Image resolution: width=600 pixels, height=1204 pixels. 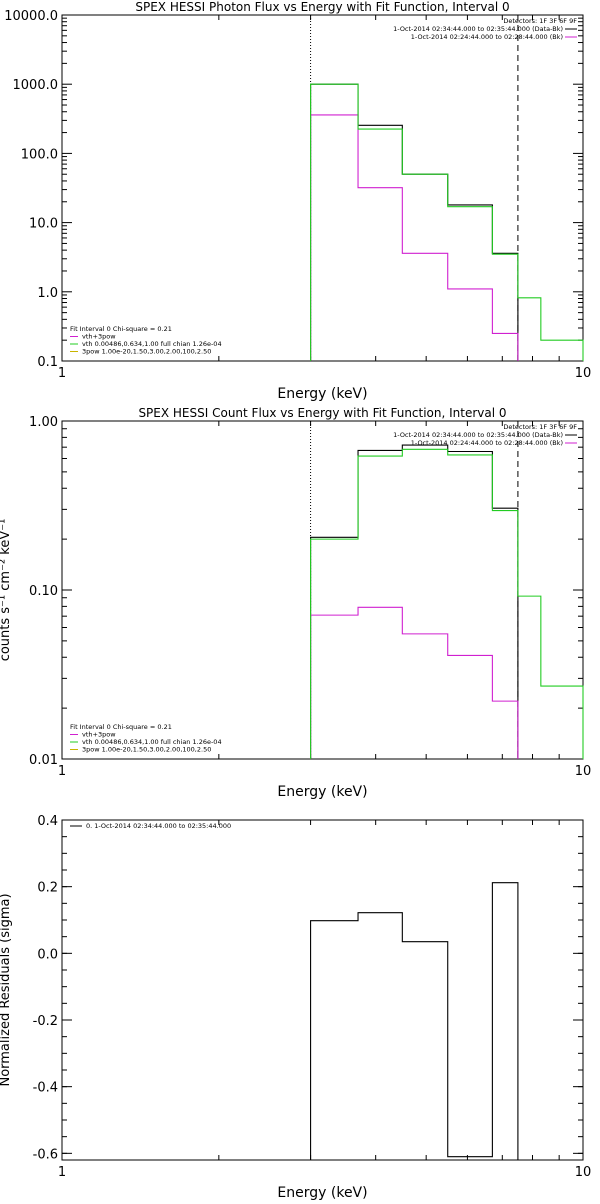 I want to click on y-axis-label: Normalized Residuals (sigma), so click(x=6, y=989).